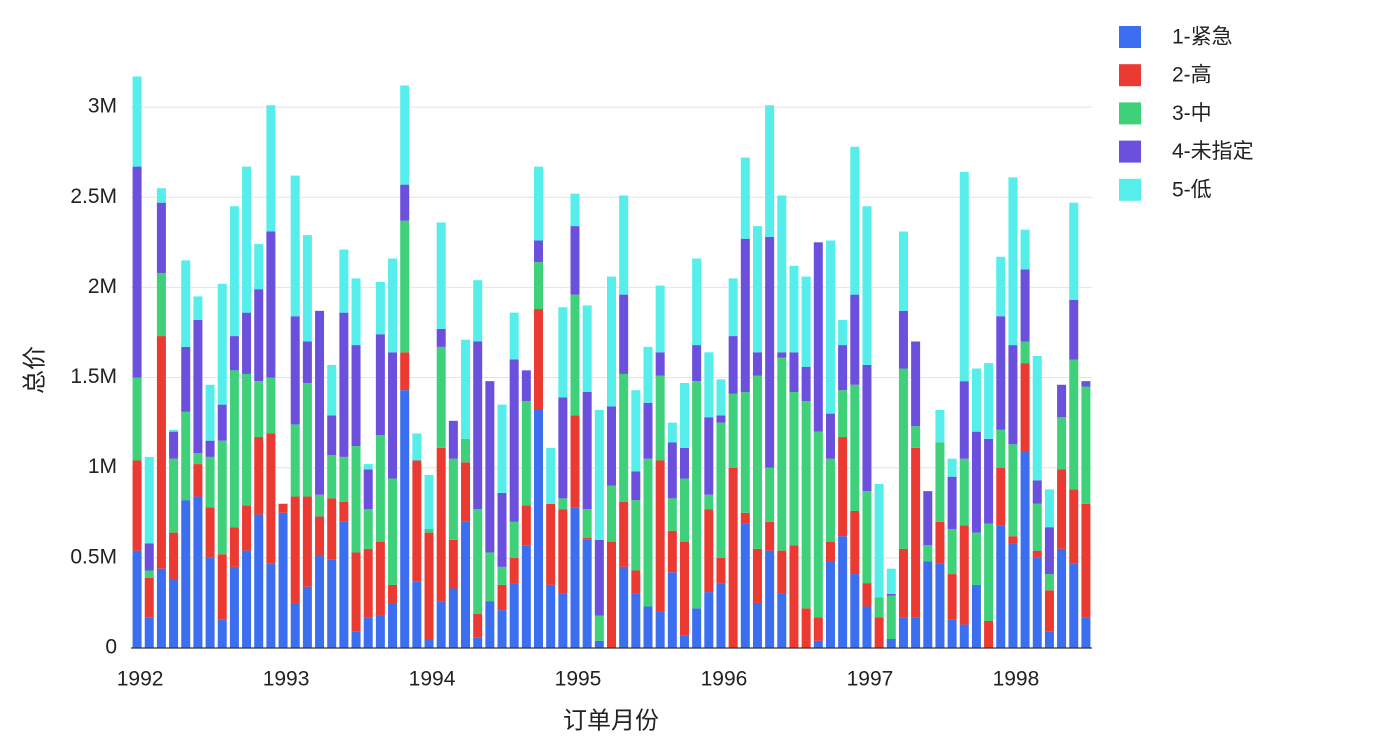 The height and width of the screenshot is (752, 1381). Describe the element at coordinates (611, 720) in the screenshot. I see `x-axis-title: 订单月份` at that location.